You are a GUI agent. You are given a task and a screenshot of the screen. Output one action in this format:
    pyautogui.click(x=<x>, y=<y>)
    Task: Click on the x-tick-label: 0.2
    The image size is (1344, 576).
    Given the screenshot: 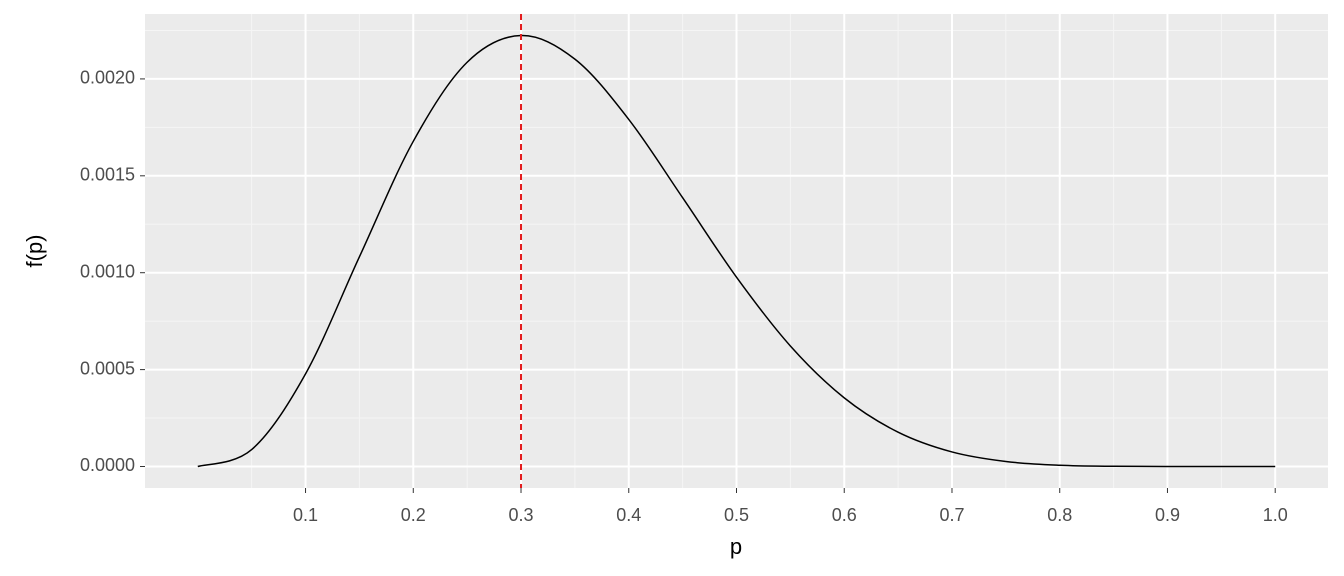 What is the action you would take?
    pyautogui.click(x=413, y=515)
    